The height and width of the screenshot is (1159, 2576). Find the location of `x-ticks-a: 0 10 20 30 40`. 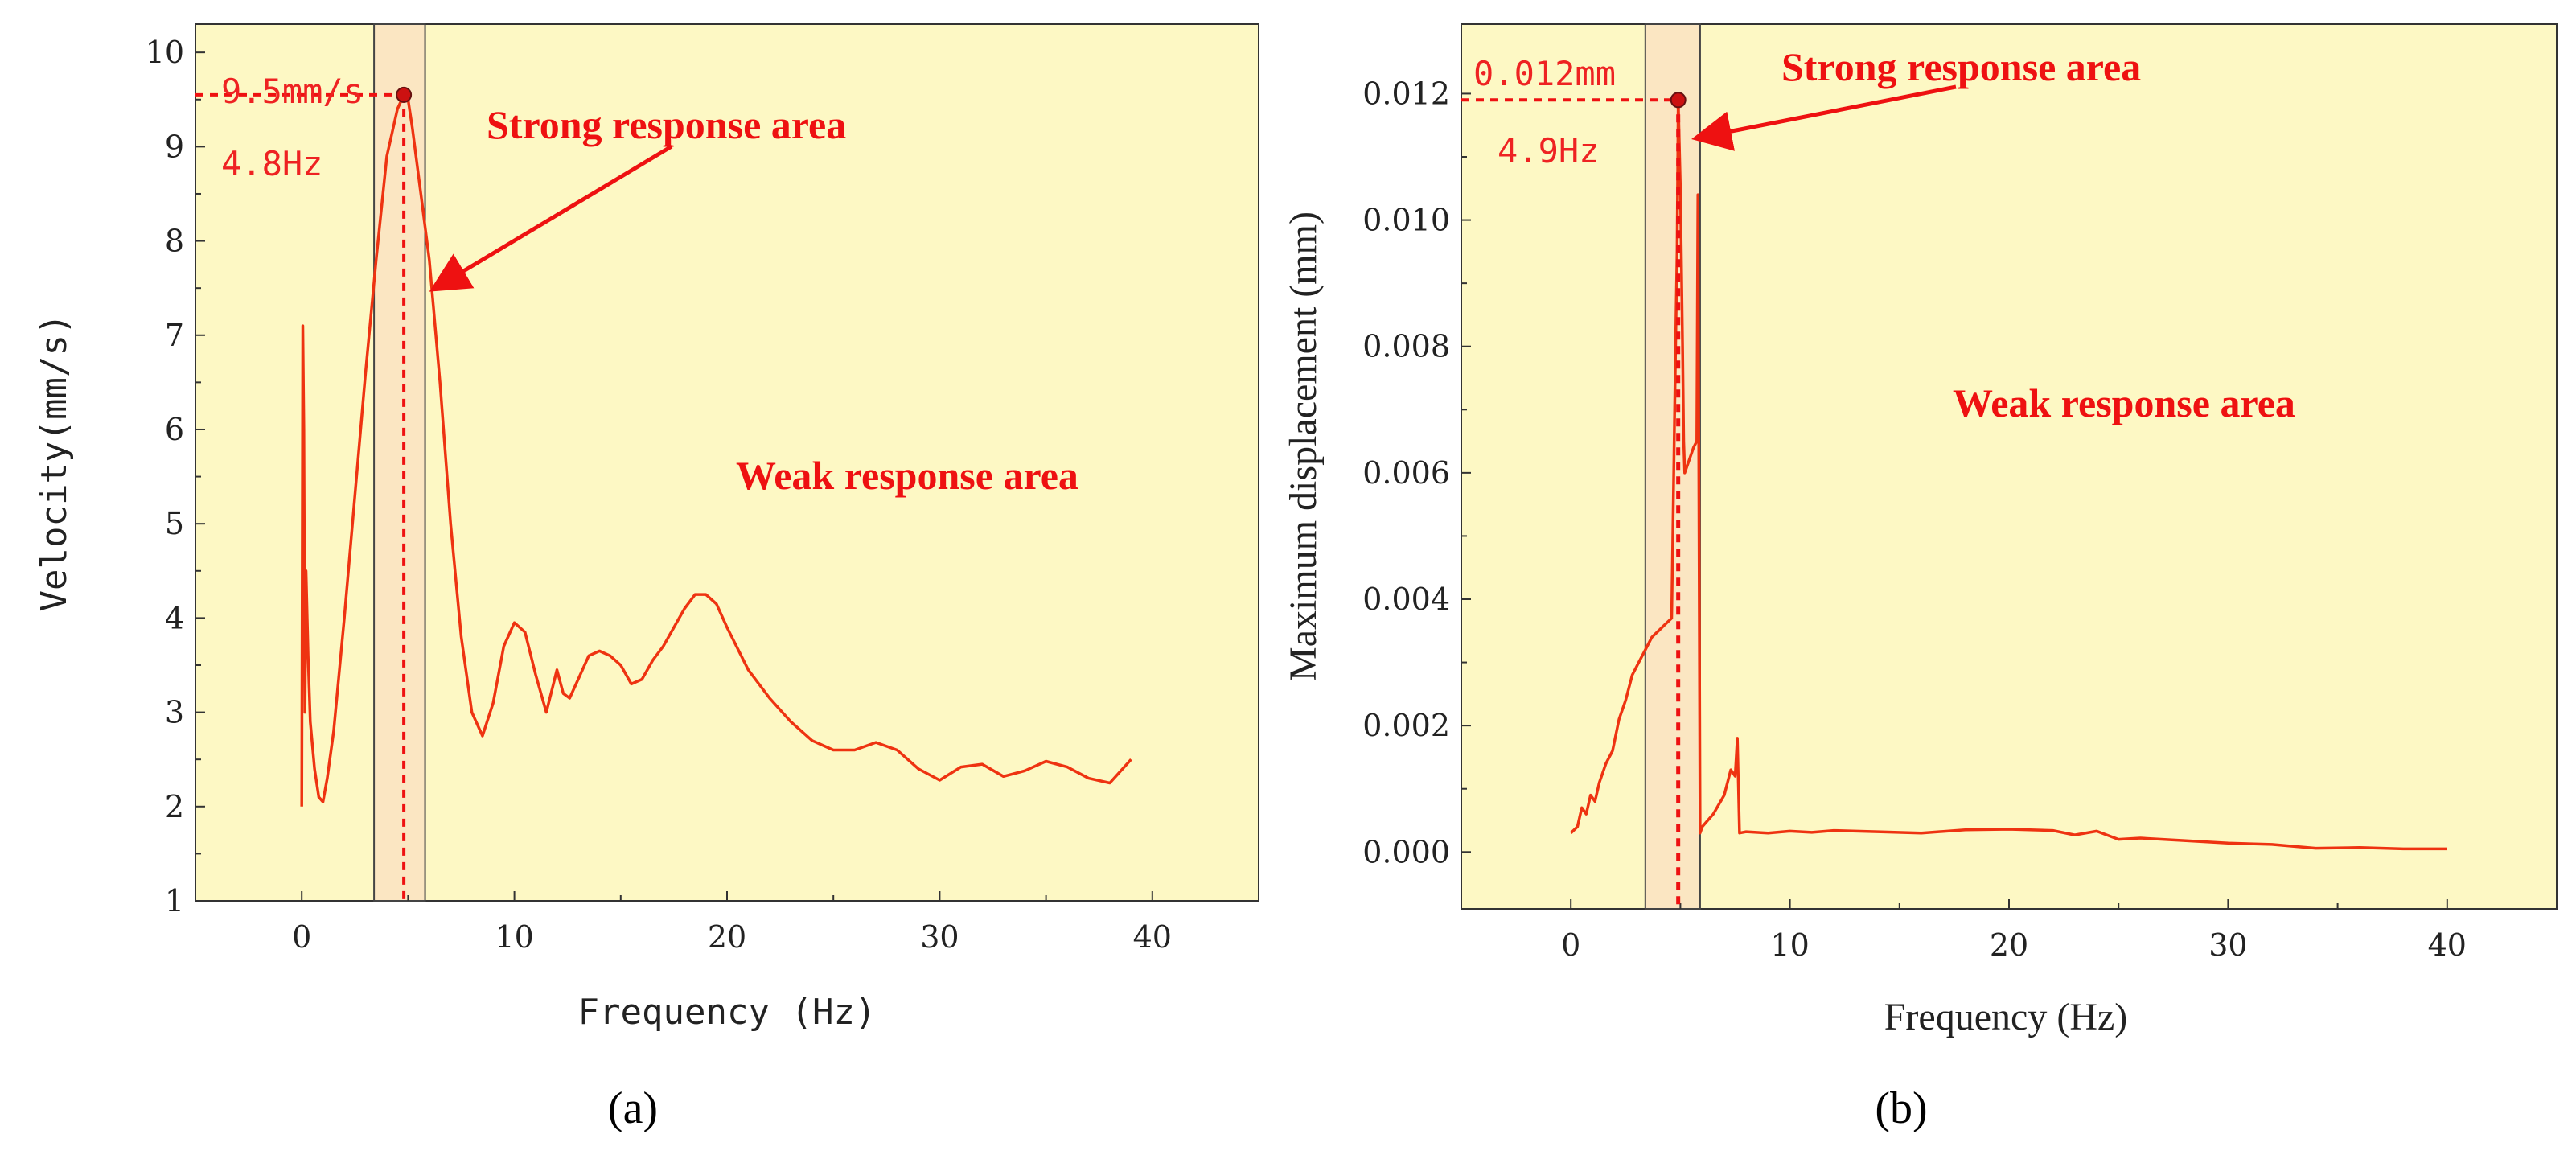

x-ticks-a: 0 10 20 30 40 is located at coordinates (727, 923).